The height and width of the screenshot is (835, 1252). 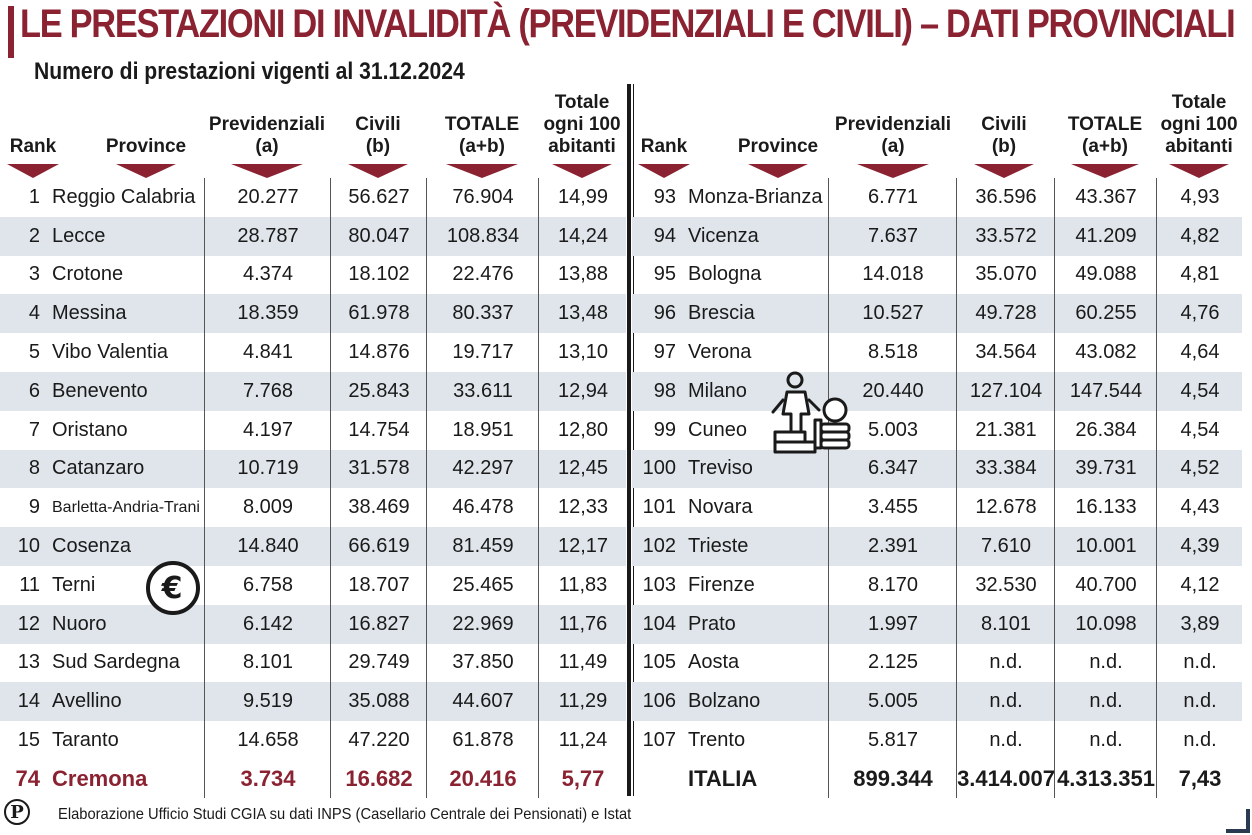 What do you see at coordinates (267, 546) in the screenshot?
I see `cell-prev: 14.840` at bounding box center [267, 546].